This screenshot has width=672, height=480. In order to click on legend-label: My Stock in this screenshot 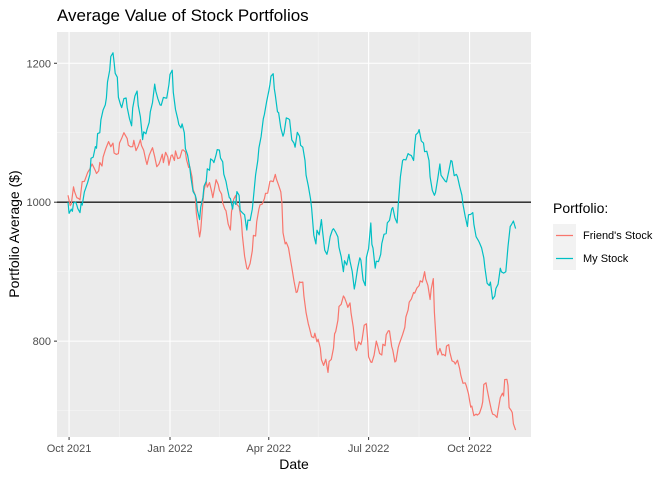, I will do `click(606, 259)`.